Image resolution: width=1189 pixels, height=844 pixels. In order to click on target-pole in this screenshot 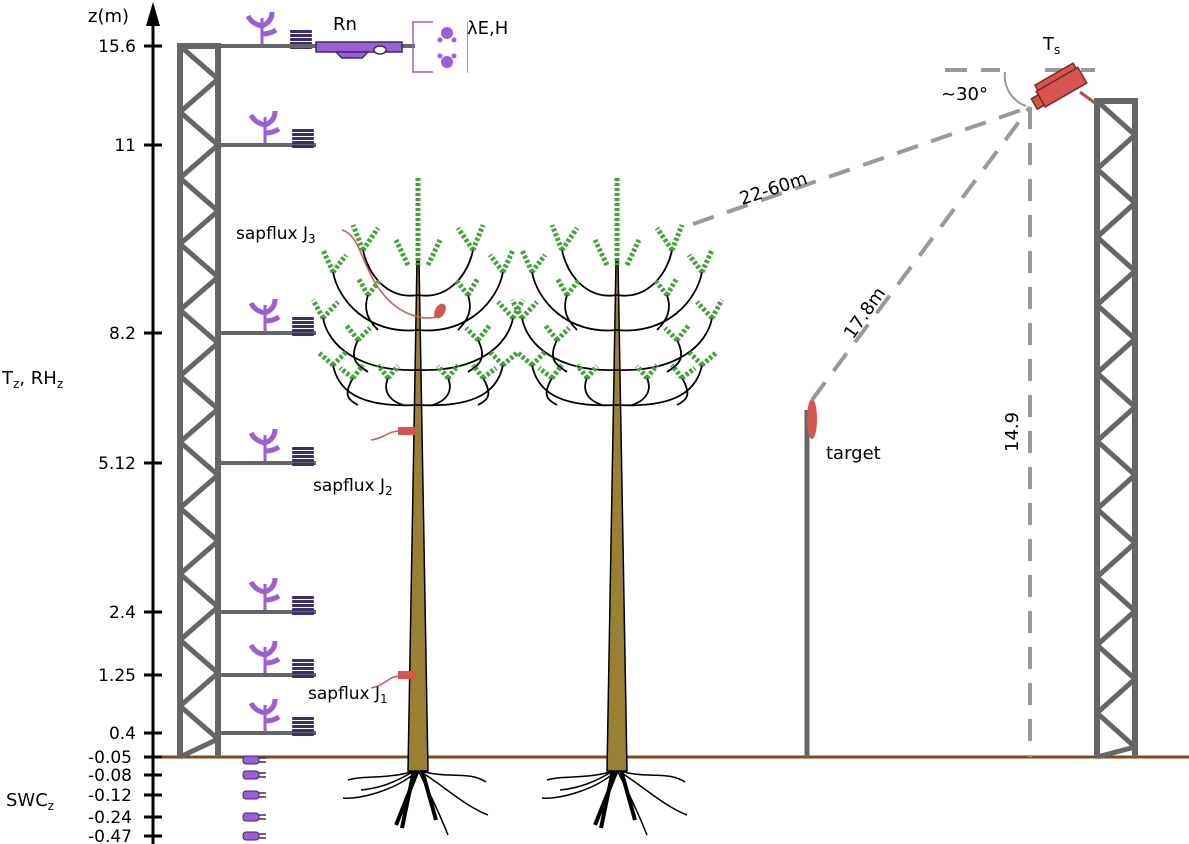, I will do `click(810, 578)`.